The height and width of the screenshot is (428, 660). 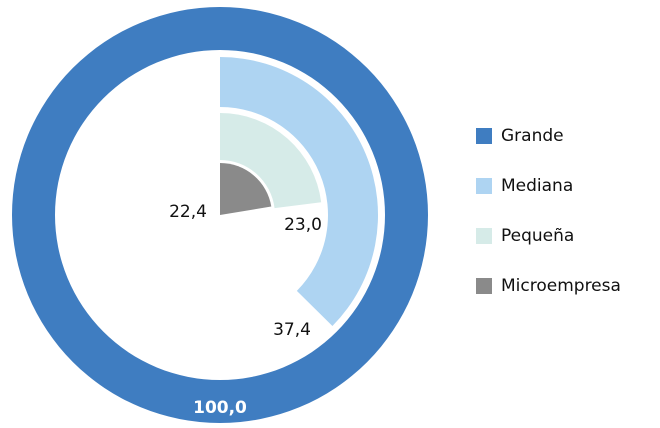 What do you see at coordinates (188, 212) in the screenshot?
I see `data-label: 22,4` at bounding box center [188, 212].